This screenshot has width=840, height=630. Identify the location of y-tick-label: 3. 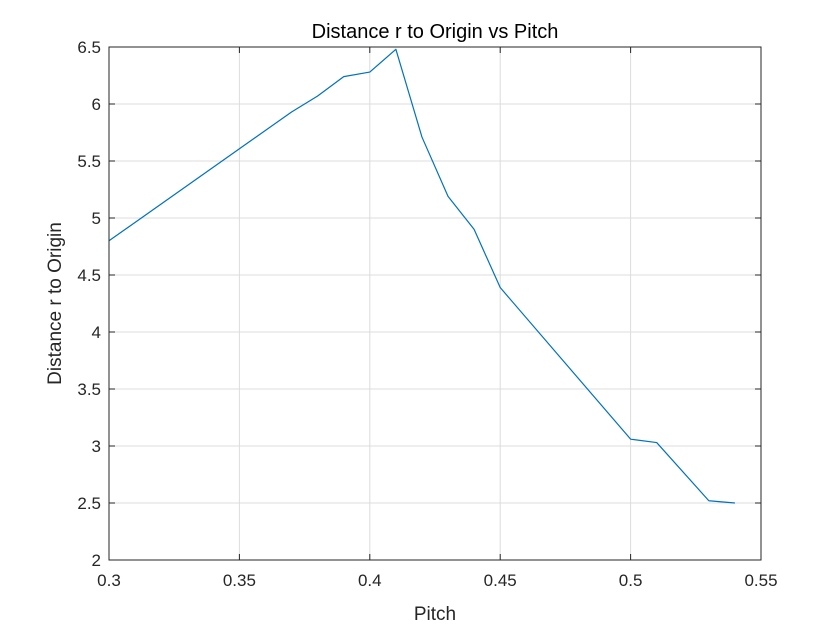
(96, 446).